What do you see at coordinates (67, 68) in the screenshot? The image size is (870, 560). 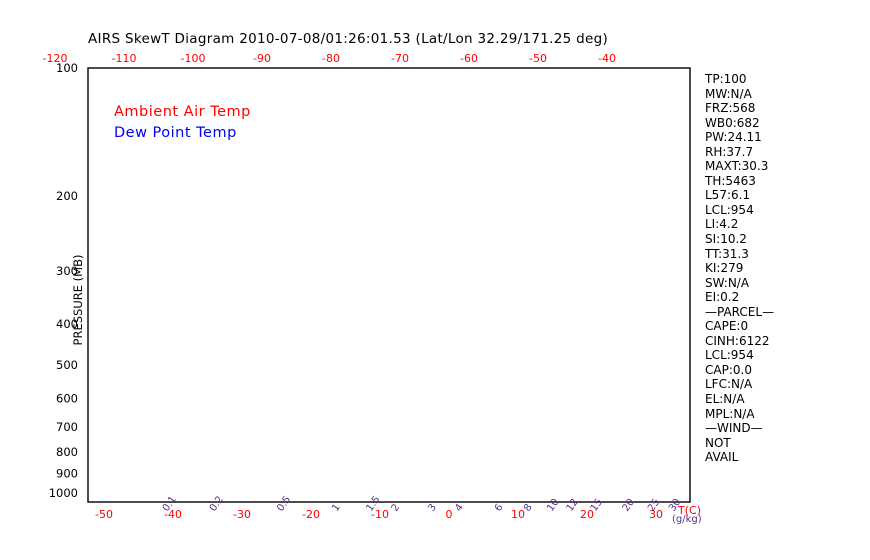 I see `pressure-tick-100: 100` at bounding box center [67, 68].